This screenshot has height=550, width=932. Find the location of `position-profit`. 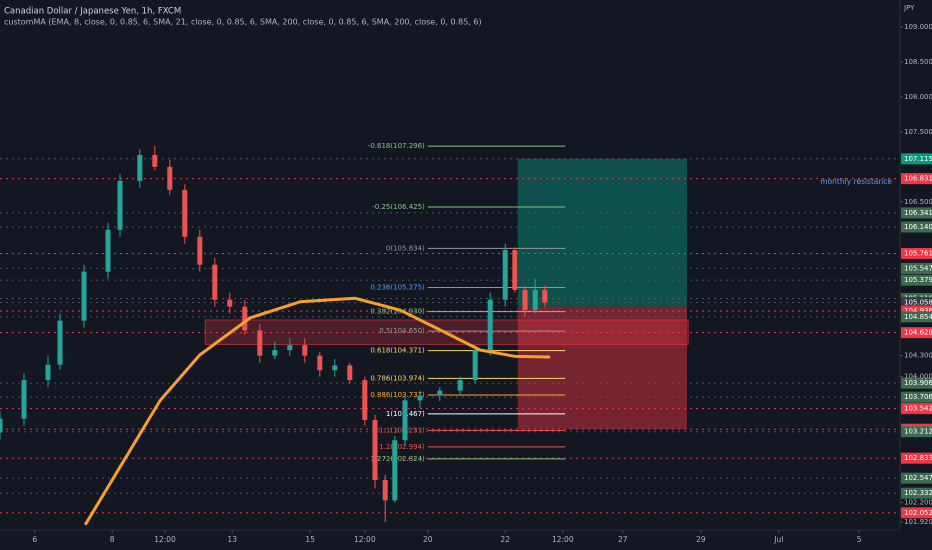

position-profit is located at coordinates (602, 232).